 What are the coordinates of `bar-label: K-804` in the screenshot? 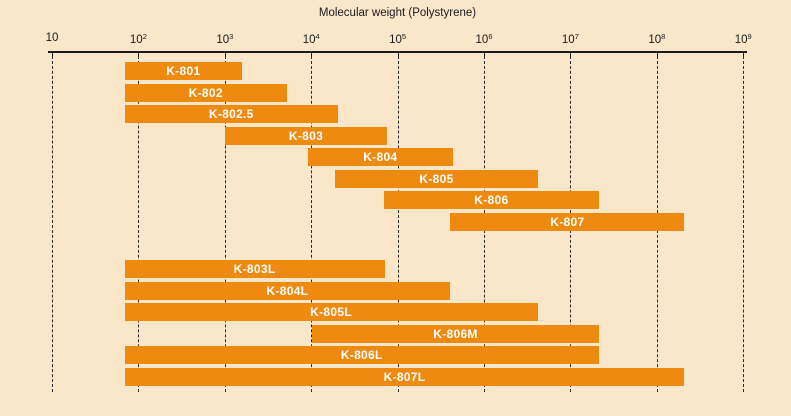 It's located at (380, 157).